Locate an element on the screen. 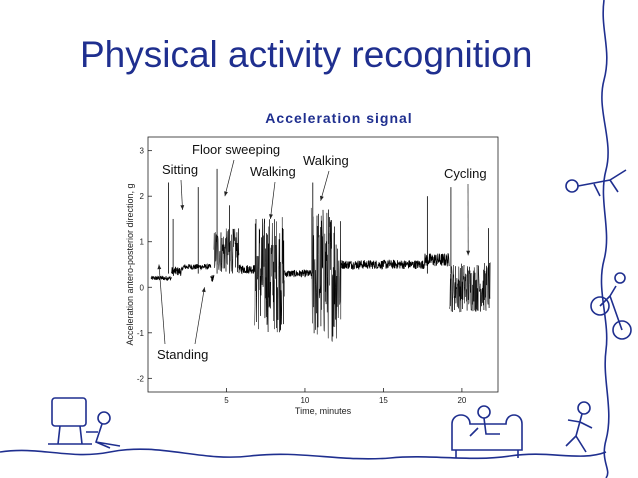  x-tick-label: 10 is located at coordinates (304, 400).